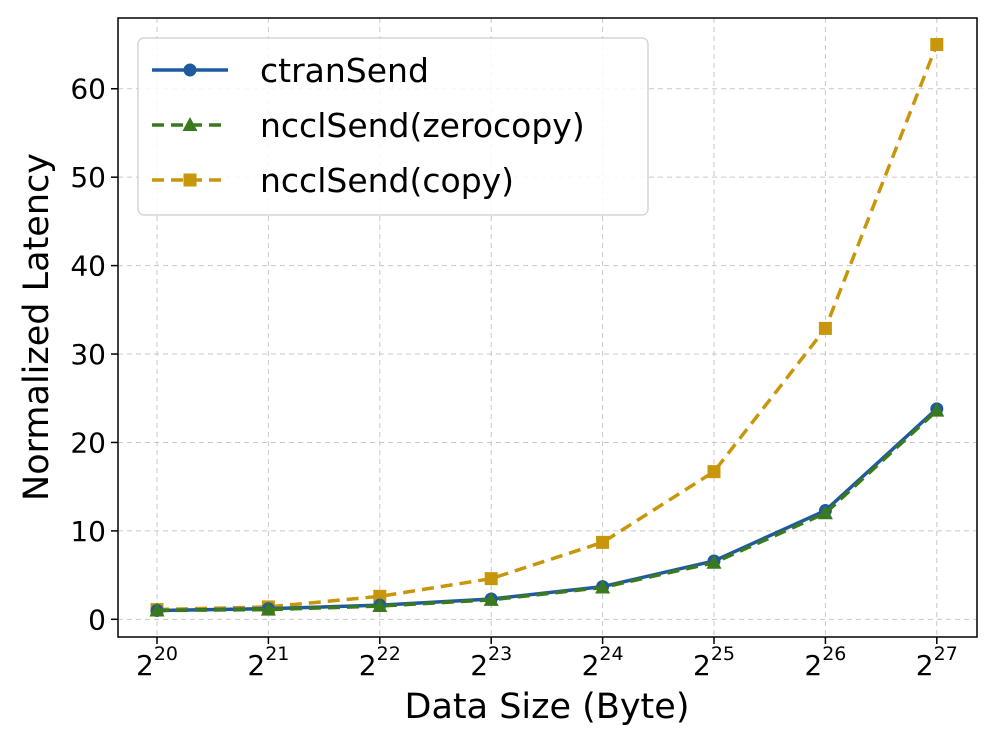 The width and height of the screenshot is (997, 747). Describe the element at coordinates (88, 442) in the screenshot. I see `y-tick-label: 20` at that location.